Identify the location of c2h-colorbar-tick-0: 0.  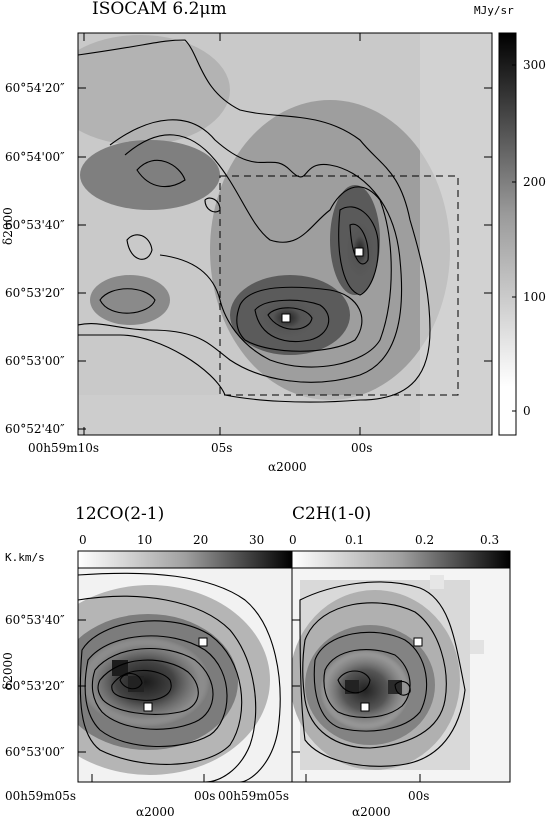
(293, 540).